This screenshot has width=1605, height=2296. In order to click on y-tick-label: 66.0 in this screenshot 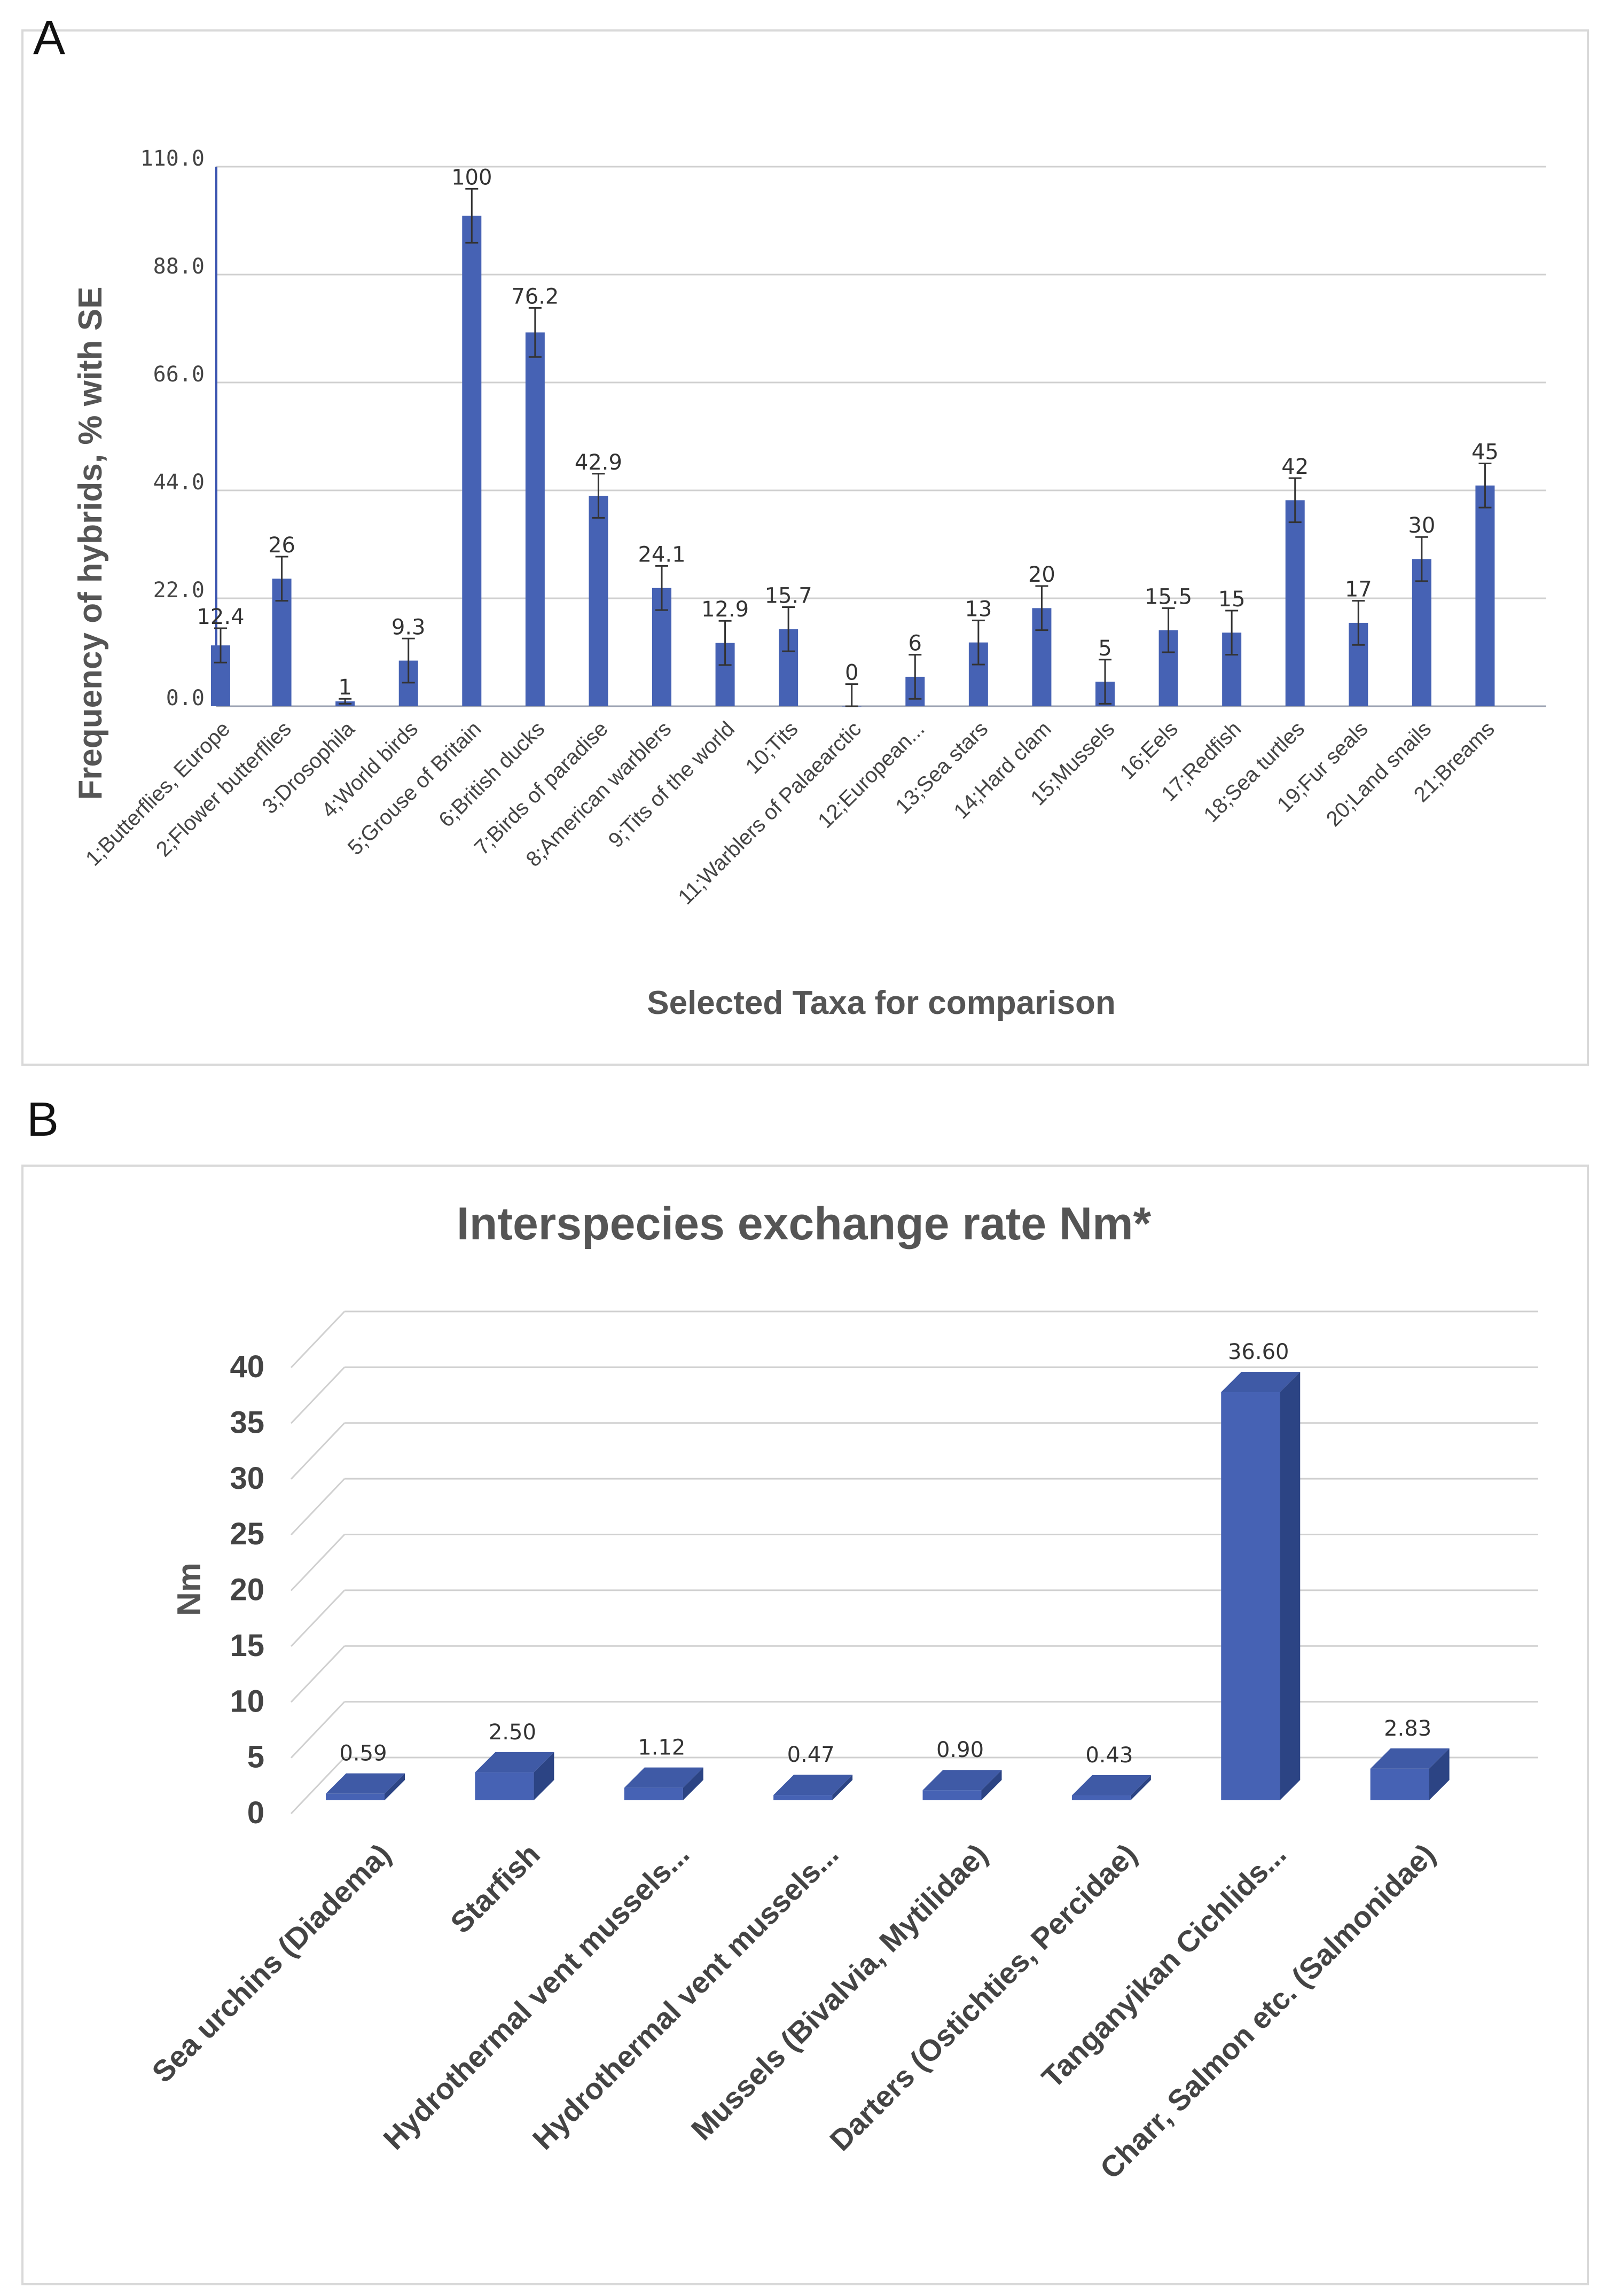, I will do `click(179, 375)`.